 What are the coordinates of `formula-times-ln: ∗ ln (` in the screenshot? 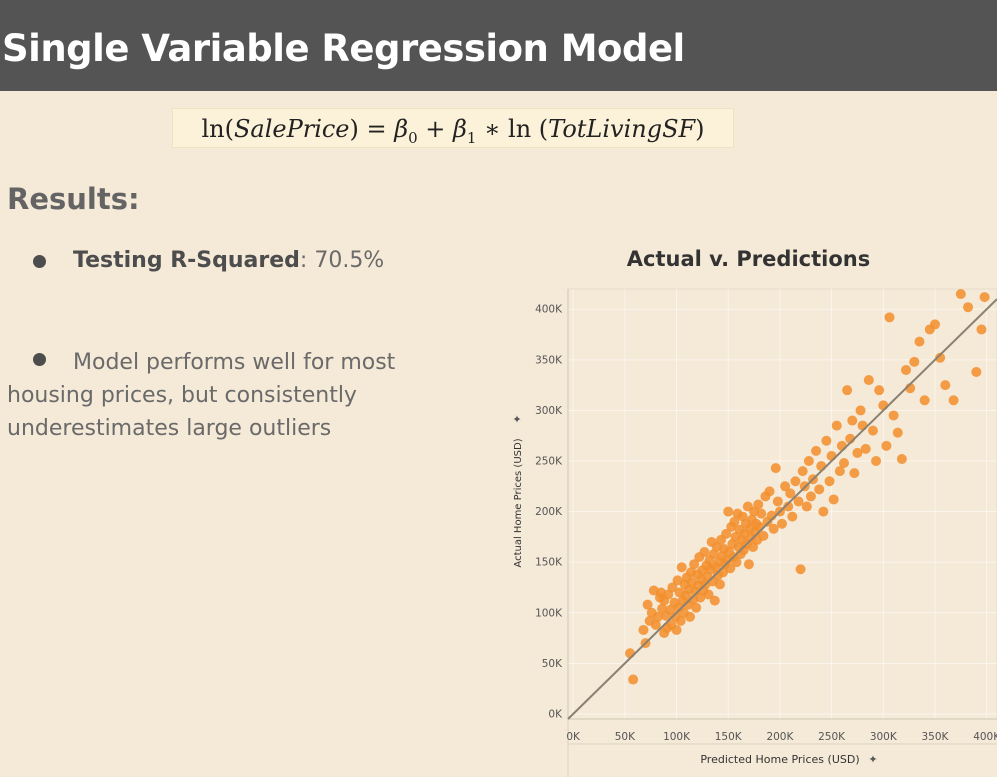 It's located at (512, 129).